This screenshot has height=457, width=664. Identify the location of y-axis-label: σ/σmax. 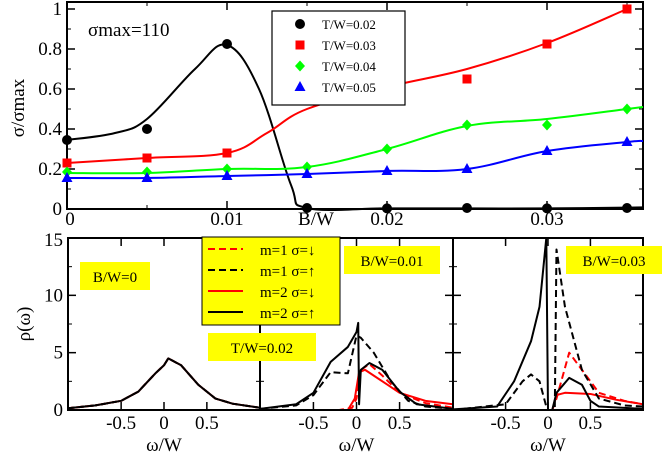
(18, 107).